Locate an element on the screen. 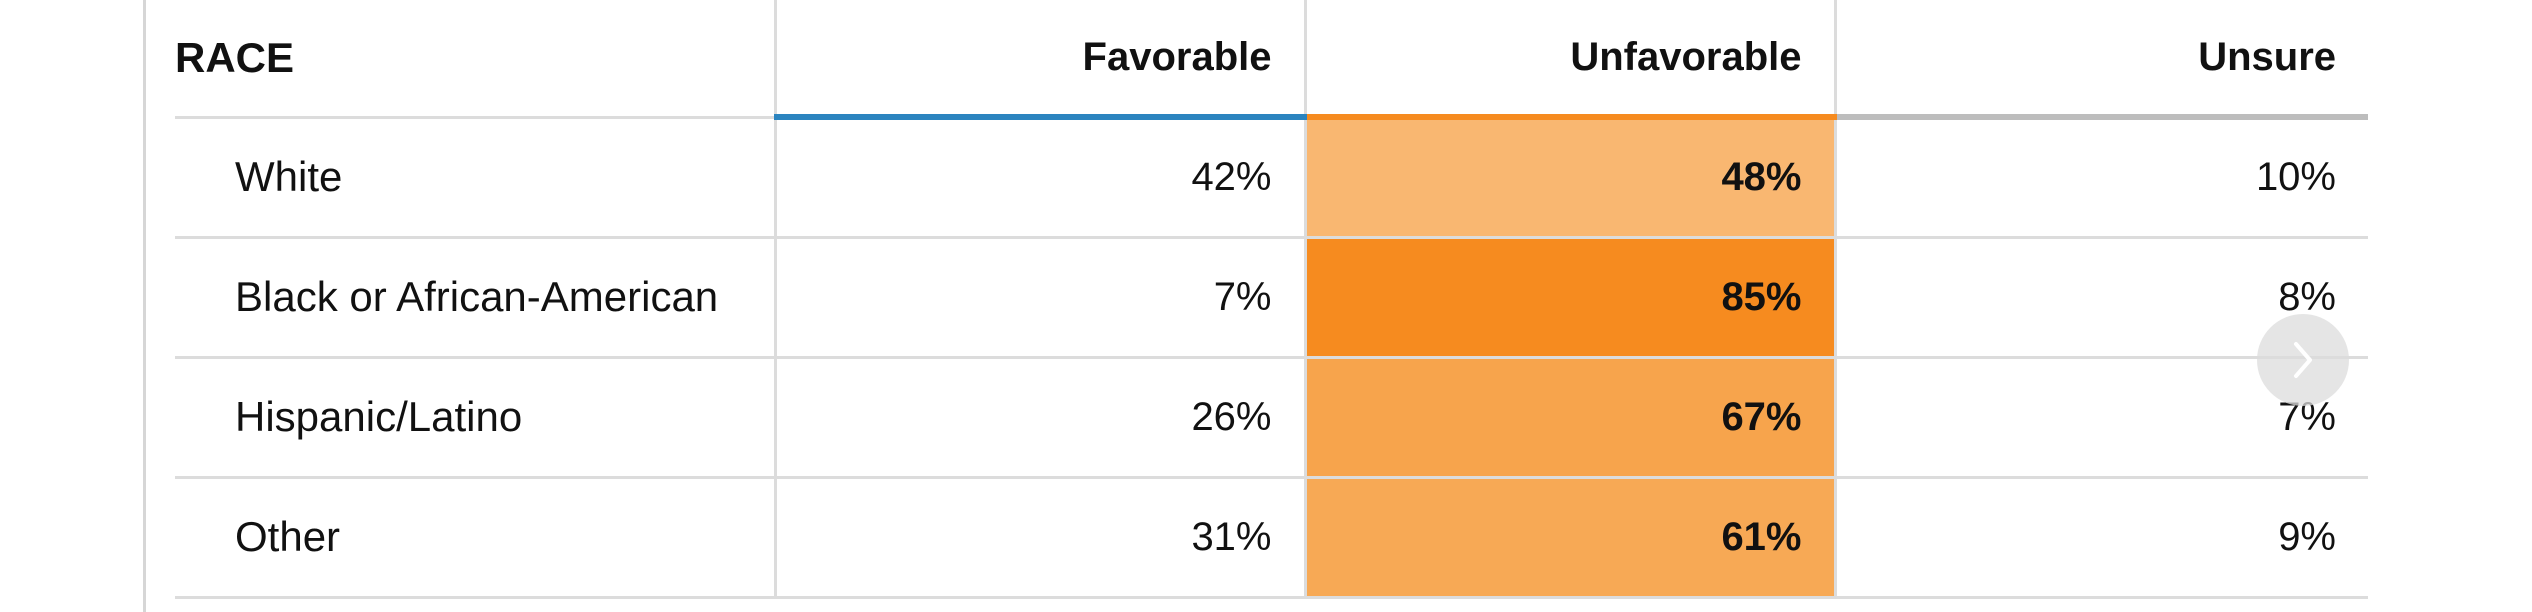 The height and width of the screenshot is (612, 2532). chevron-right-icon is located at coordinates (2303, 360).